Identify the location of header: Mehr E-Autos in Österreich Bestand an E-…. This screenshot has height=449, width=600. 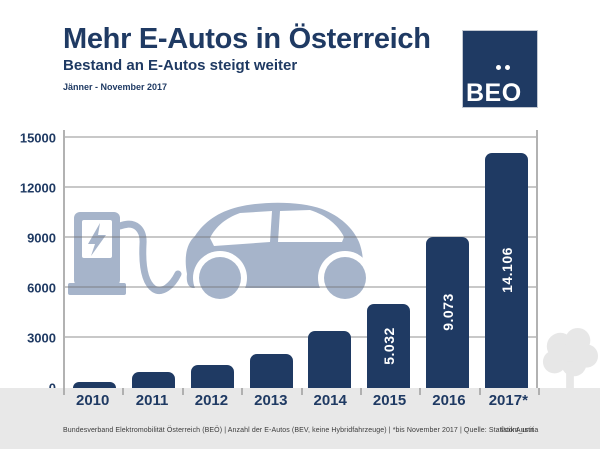
(247, 58).